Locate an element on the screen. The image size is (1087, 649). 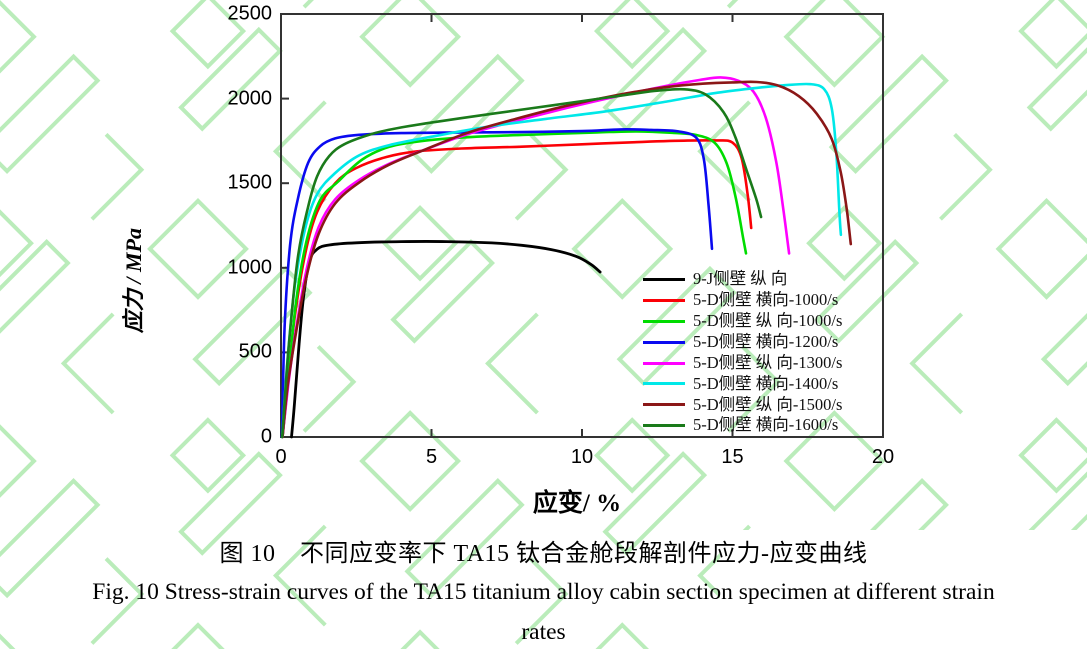
legend-item-0: 9-J侧壁 纵 向 is located at coordinates (742, 279).